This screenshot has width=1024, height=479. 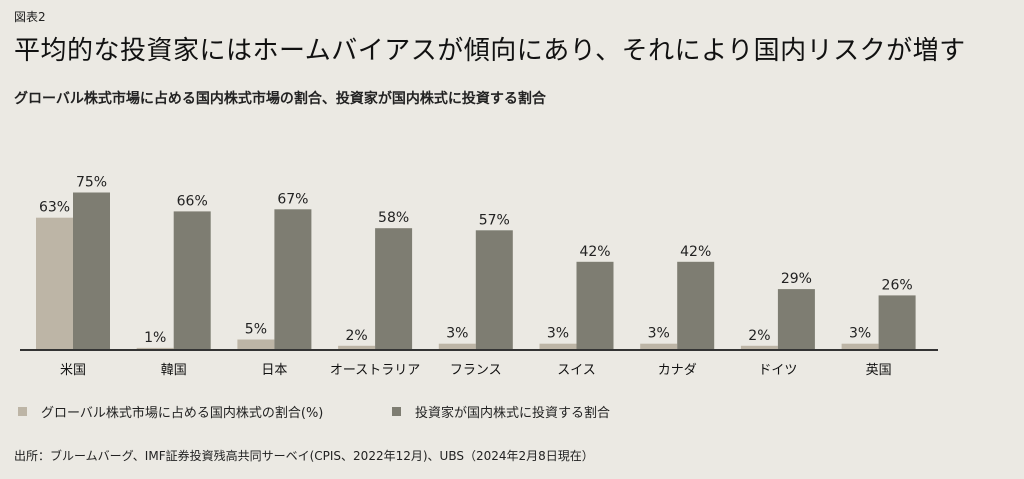 I want to click on category-label-8: 英国, so click(x=879, y=370).